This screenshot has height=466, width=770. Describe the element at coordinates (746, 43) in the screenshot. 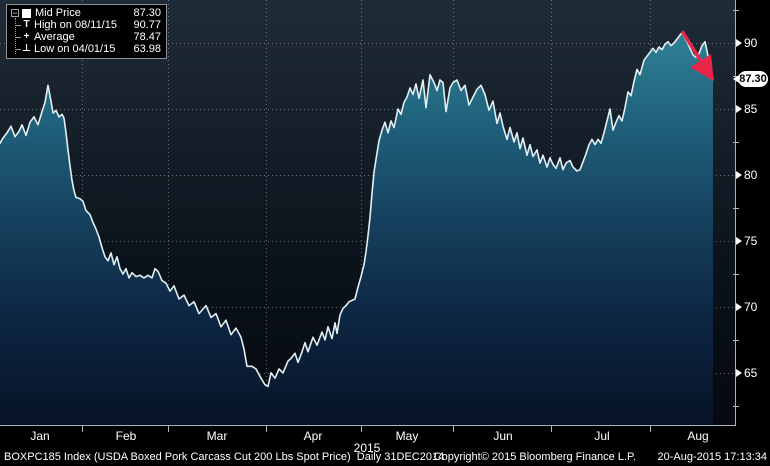

I see `y-axis-label: 90` at that location.